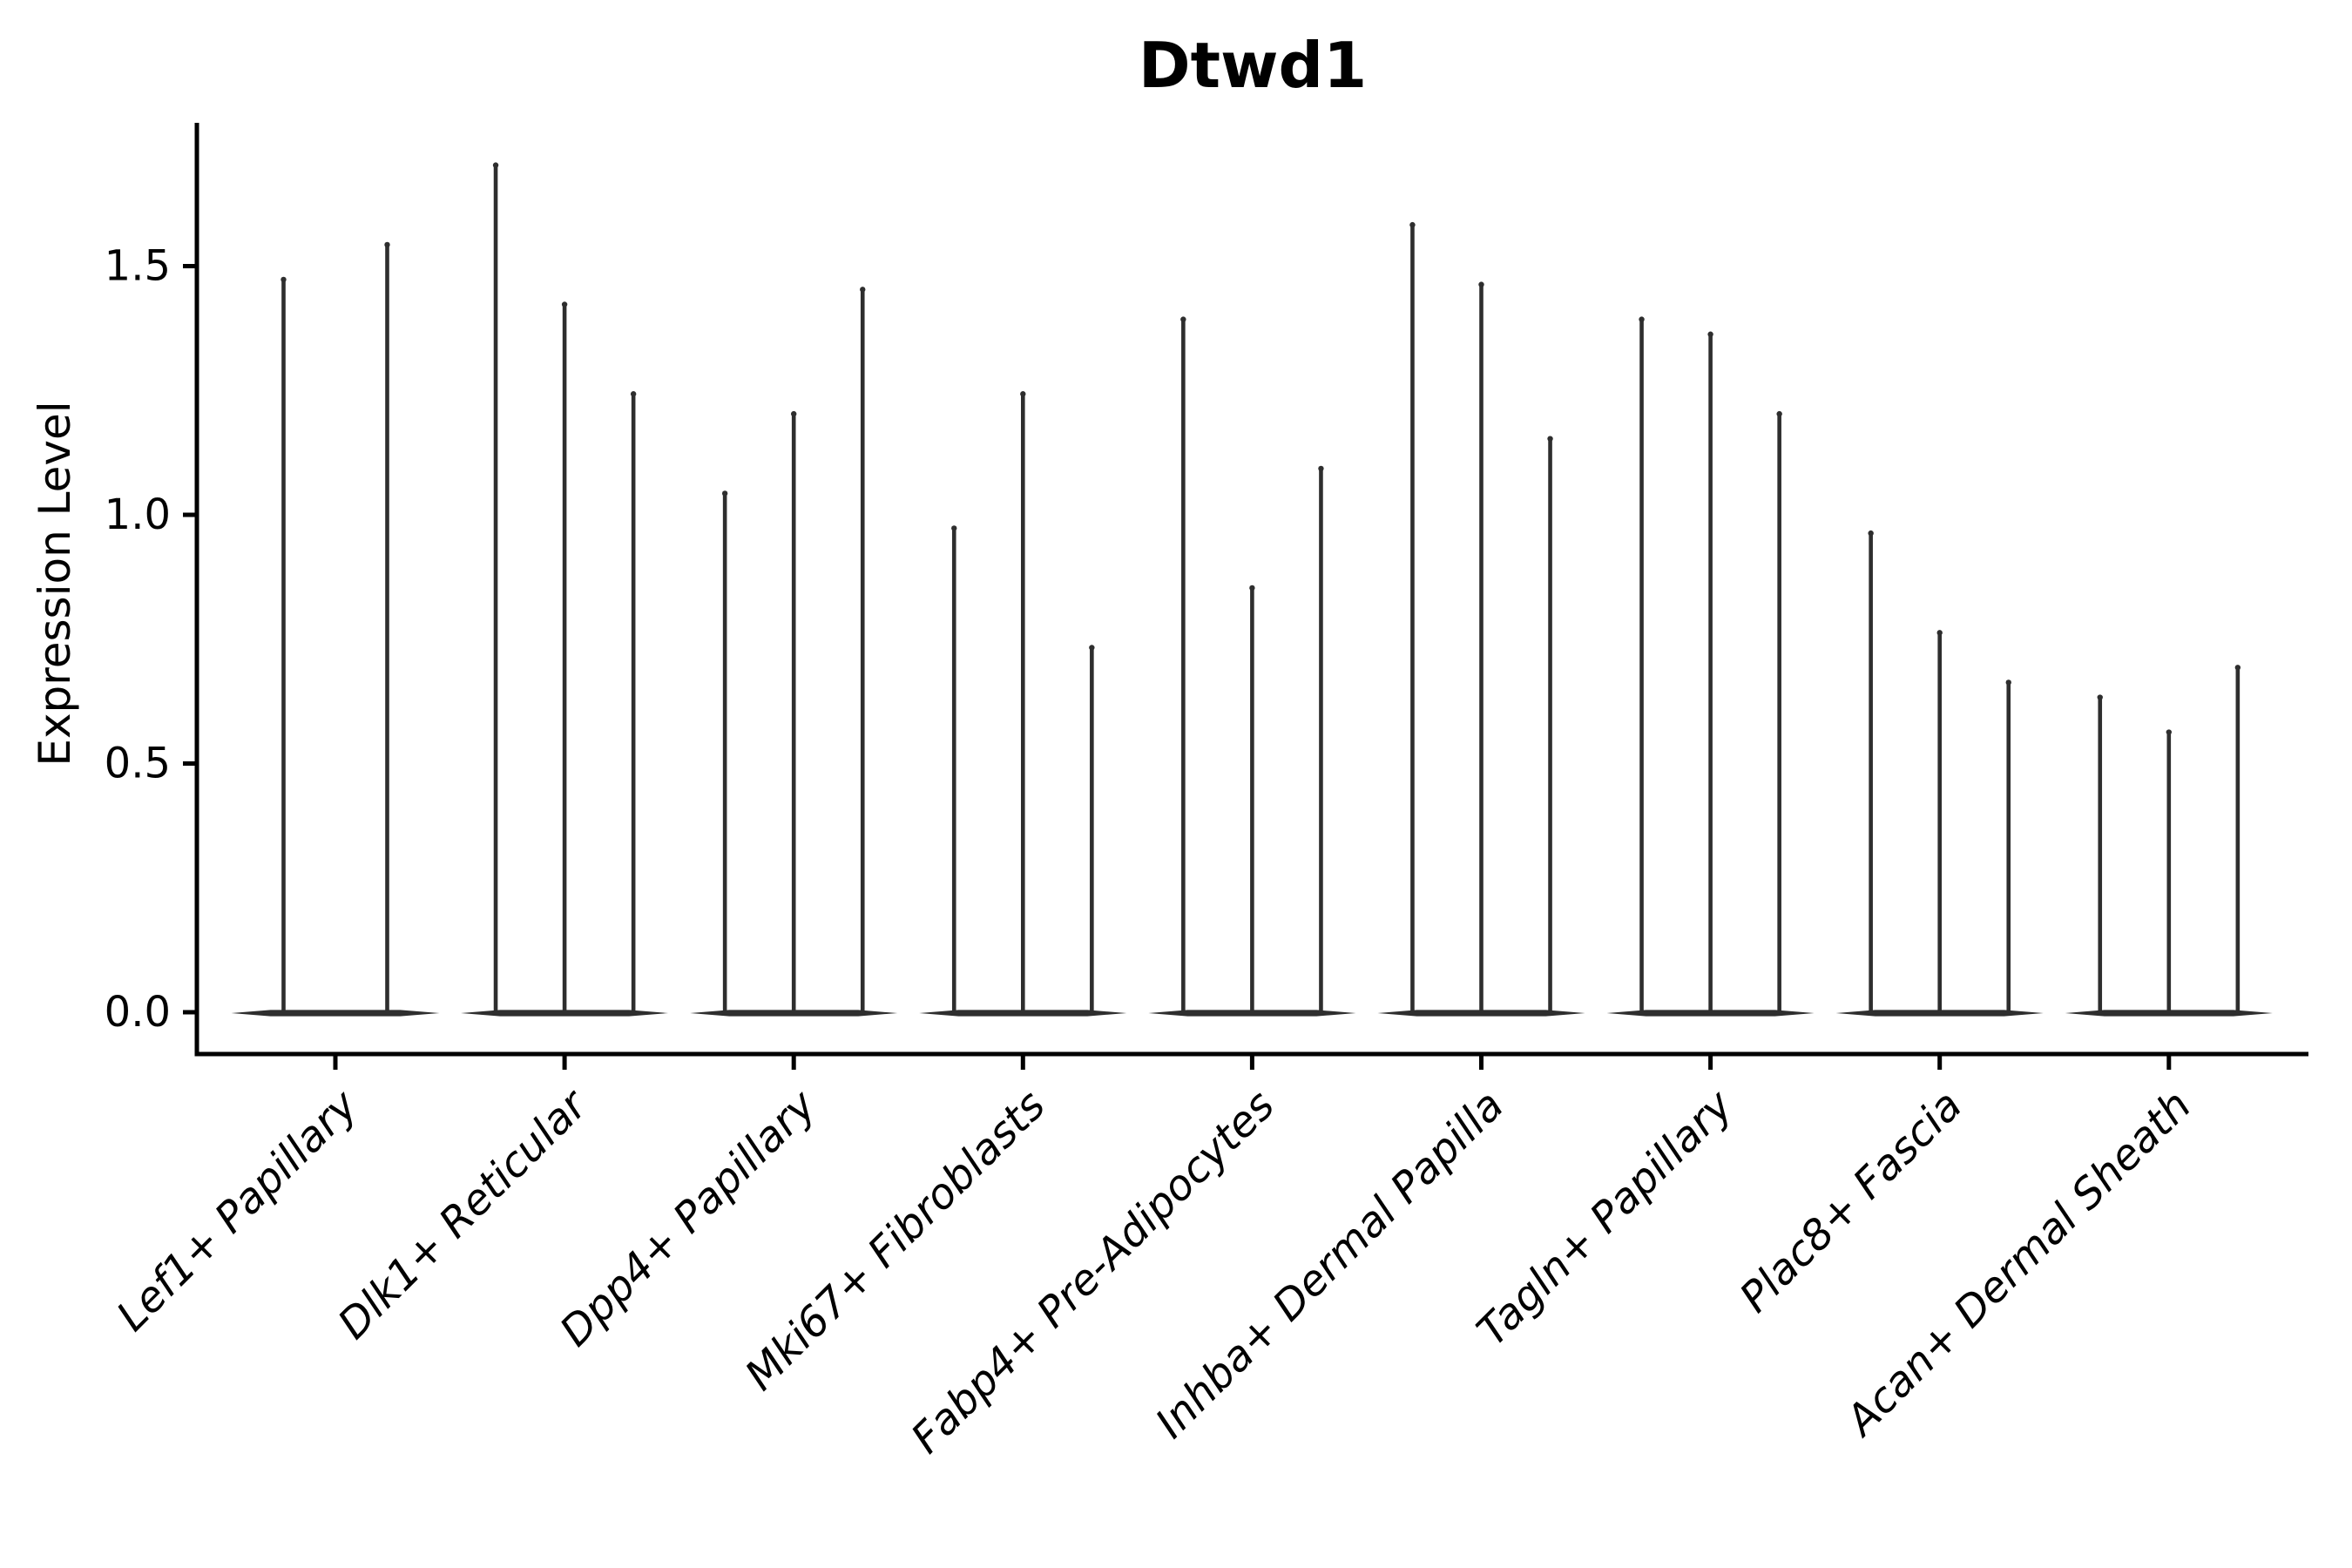 The height and width of the screenshot is (1568, 2352). I want to click on x-tick-label: Dpp4+ Papillary, so click(688, 1217).